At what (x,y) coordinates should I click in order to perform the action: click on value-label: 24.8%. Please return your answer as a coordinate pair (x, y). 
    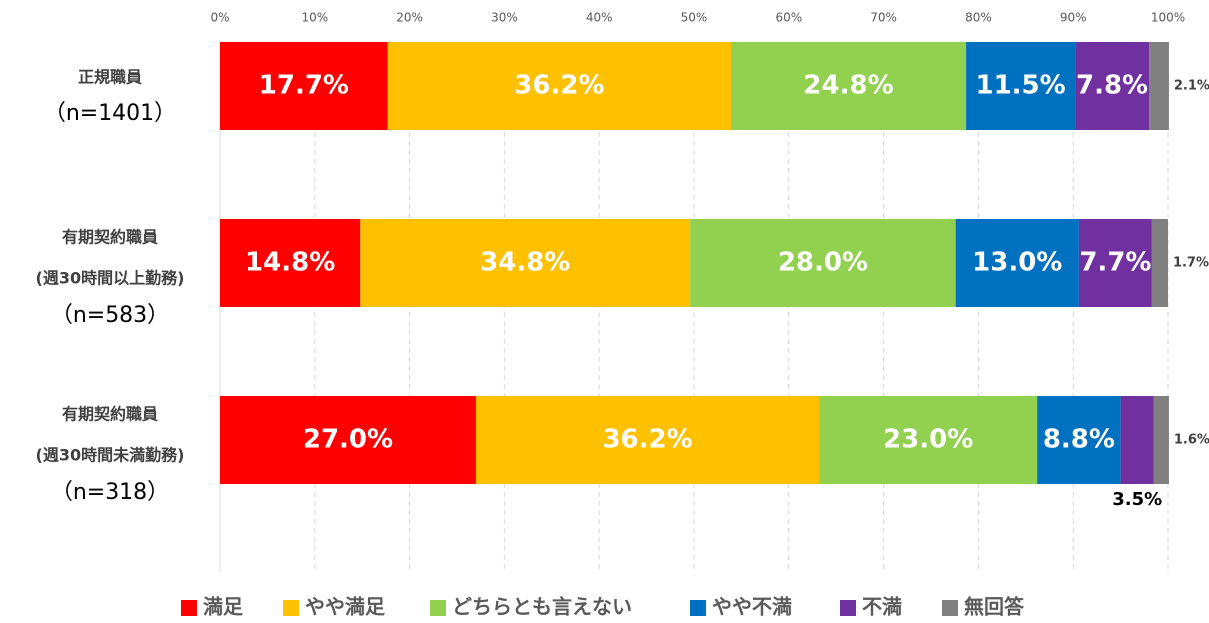
    Looking at the image, I should click on (848, 86).